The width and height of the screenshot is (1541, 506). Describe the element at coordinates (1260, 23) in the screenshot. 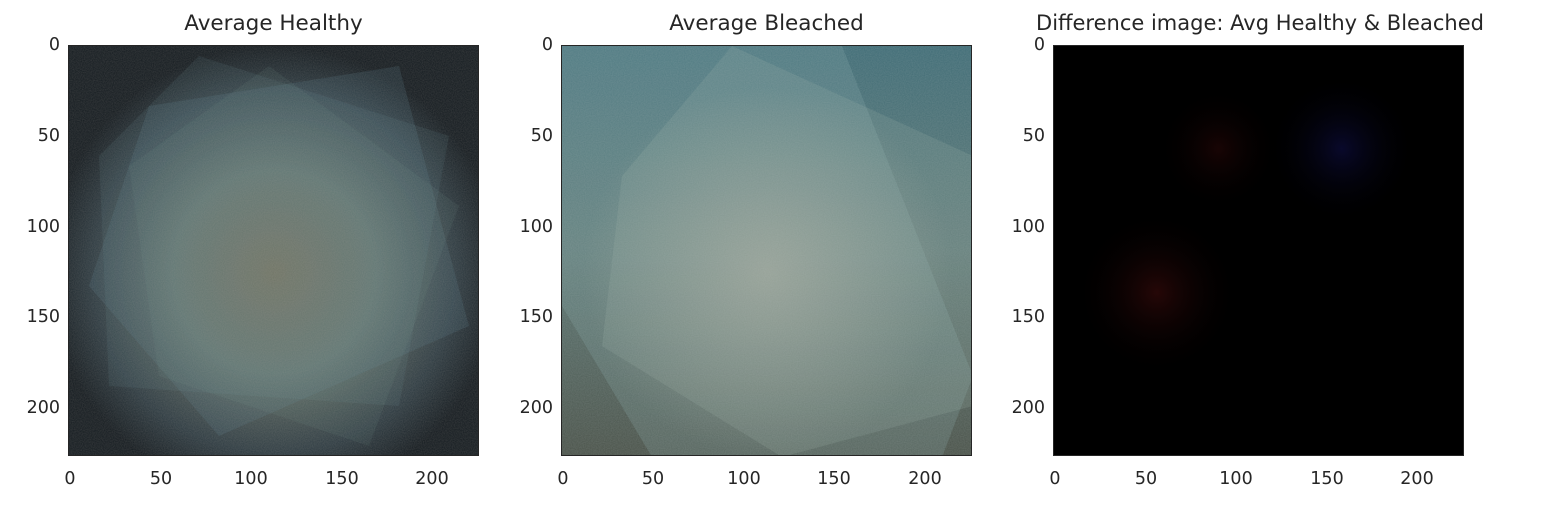

I see `chart-title: Difference image: Avg Healthy & Bleached` at that location.